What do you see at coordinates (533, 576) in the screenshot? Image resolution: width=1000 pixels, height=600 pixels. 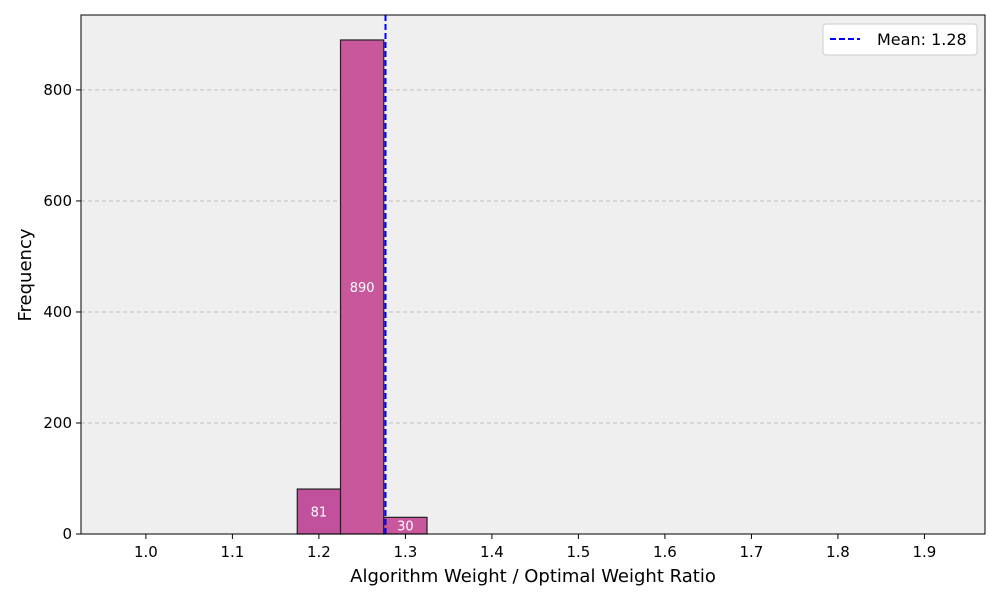 I see `x-axis-title: Algorithm Weight / Optimal Weight Ratio` at bounding box center [533, 576].